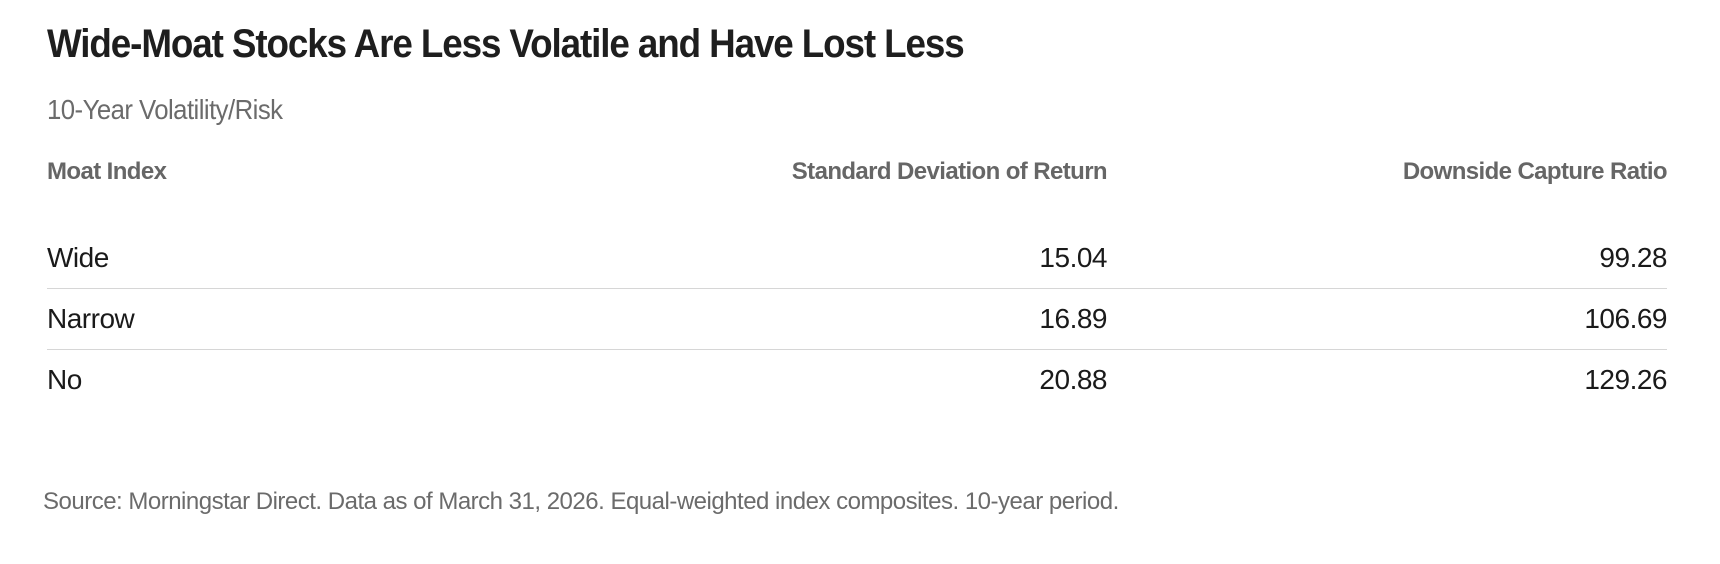 This screenshot has width=1720, height=564. I want to click on table-row: No 20.88 129.26, so click(857, 379).